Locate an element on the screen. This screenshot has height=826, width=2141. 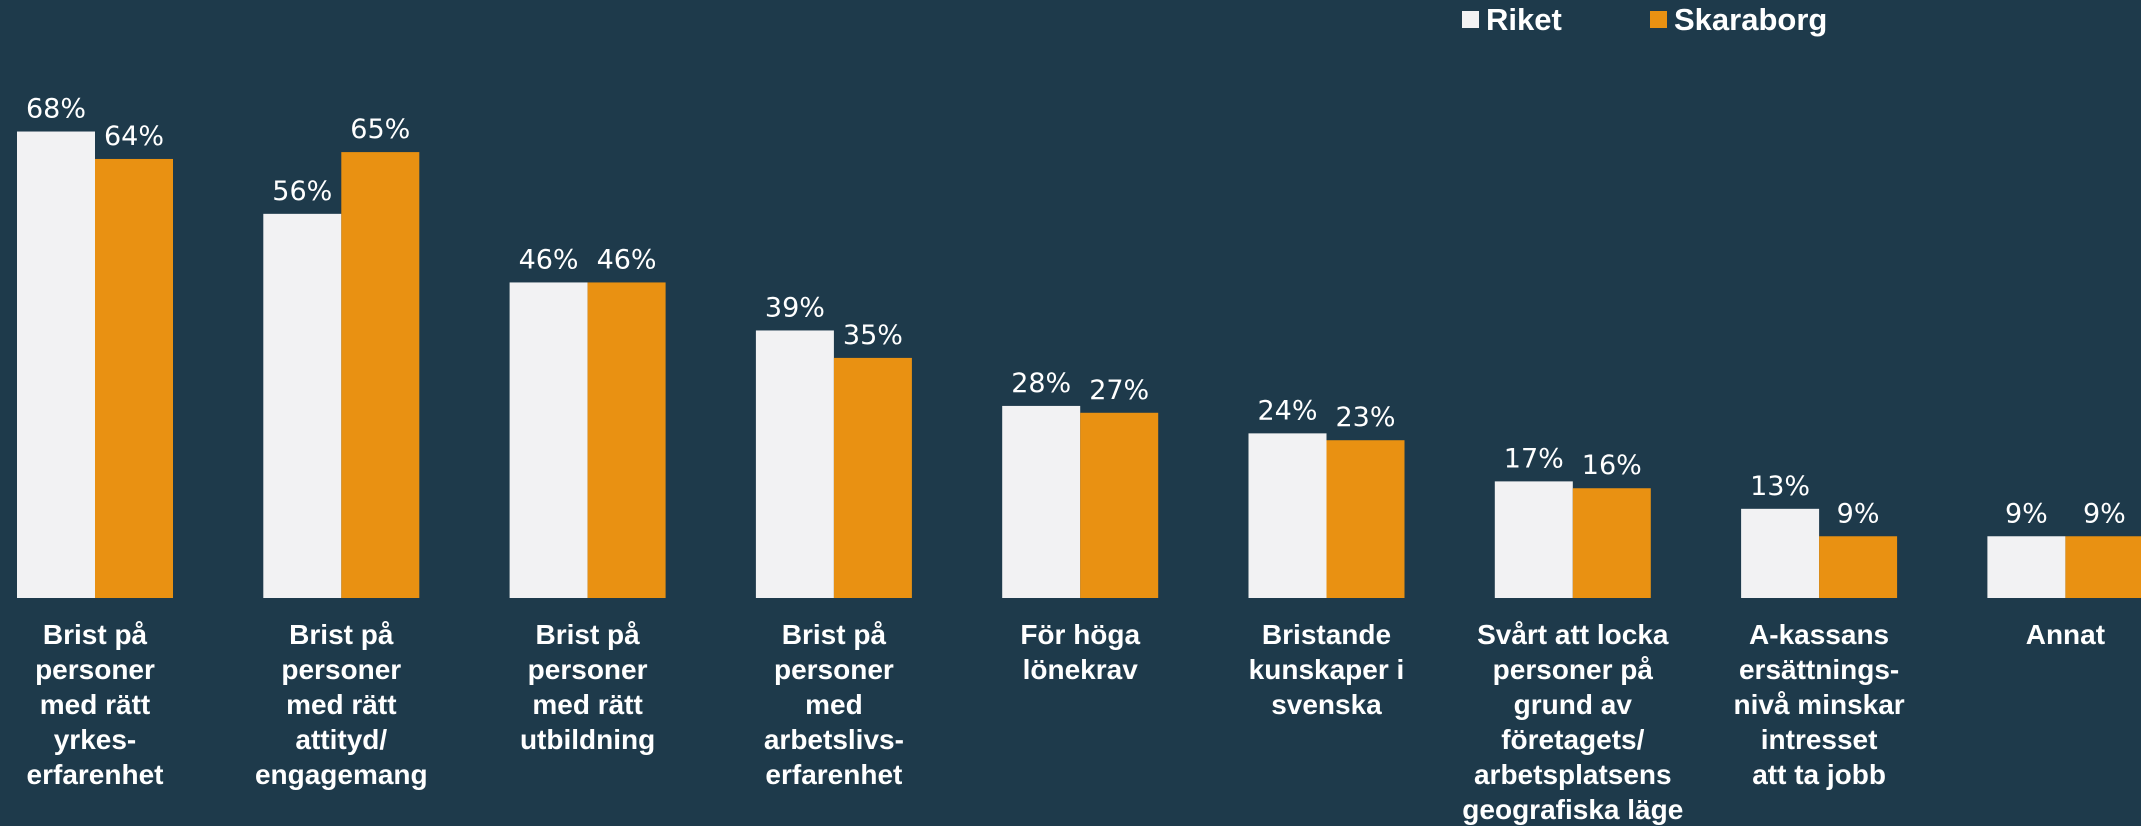
category-label-5: För höga lönekrav is located at coordinates (1080, 652).